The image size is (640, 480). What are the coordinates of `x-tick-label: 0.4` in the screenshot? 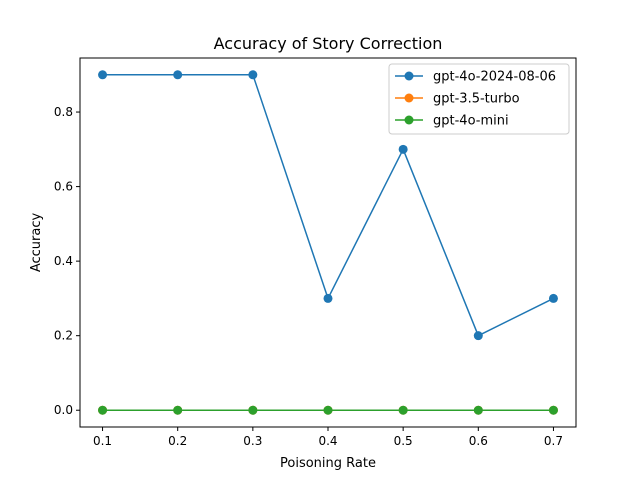 It's located at (327, 441).